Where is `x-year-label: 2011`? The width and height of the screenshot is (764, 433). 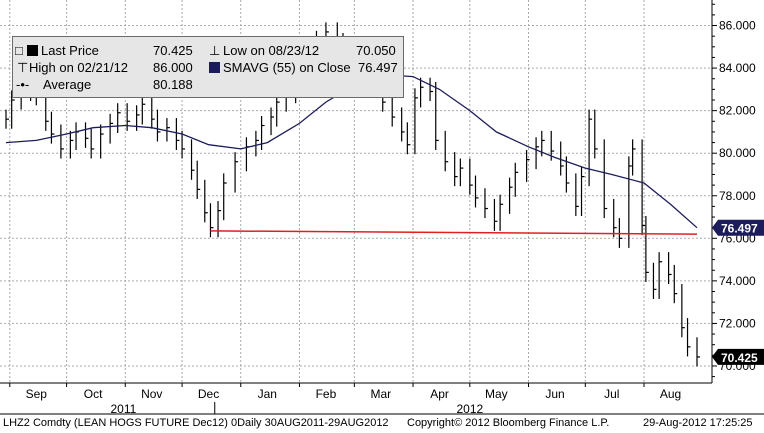
x-year-label: 2011 is located at coordinates (123, 409).